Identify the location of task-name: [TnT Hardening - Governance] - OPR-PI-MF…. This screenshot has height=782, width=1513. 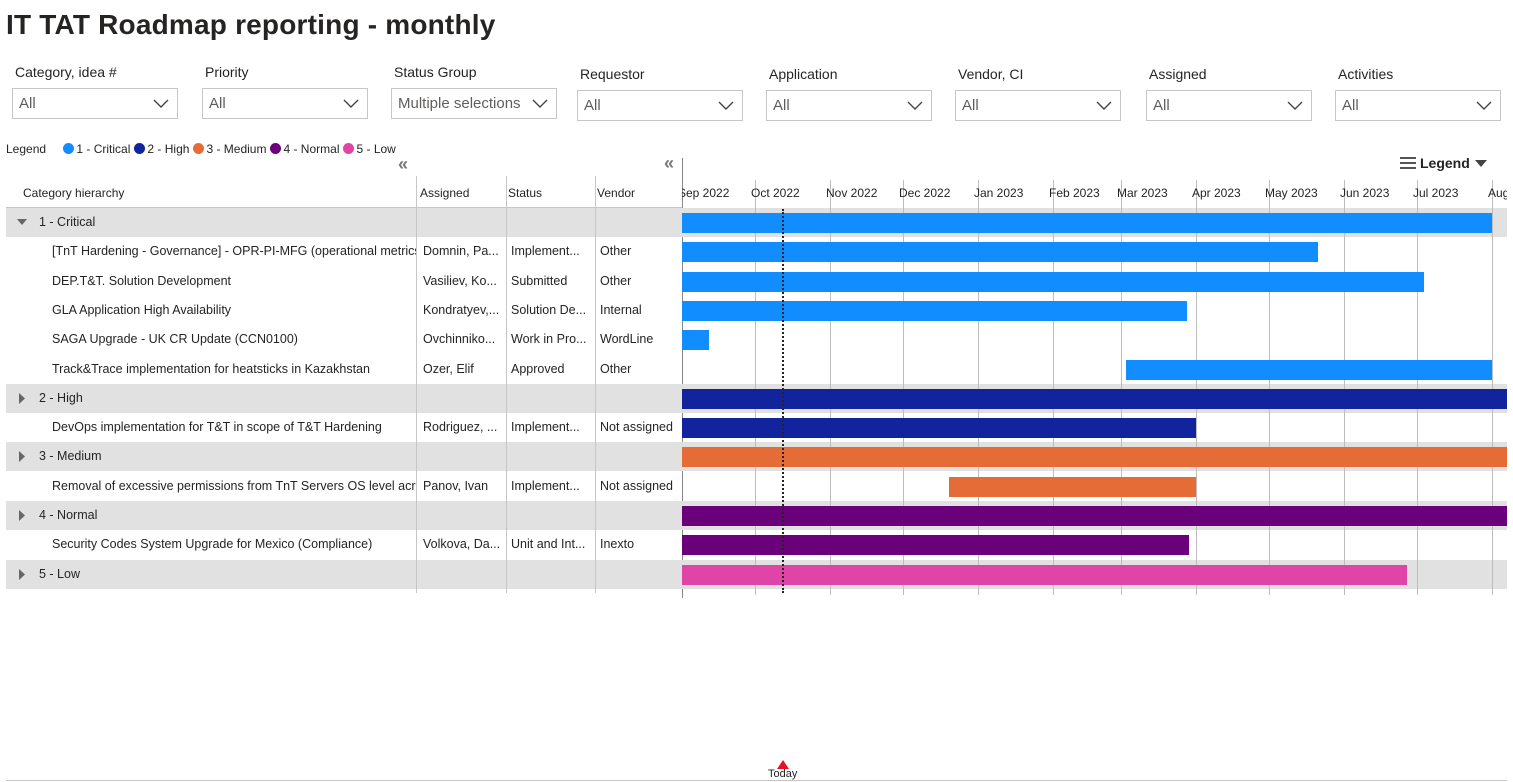
(234, 251).